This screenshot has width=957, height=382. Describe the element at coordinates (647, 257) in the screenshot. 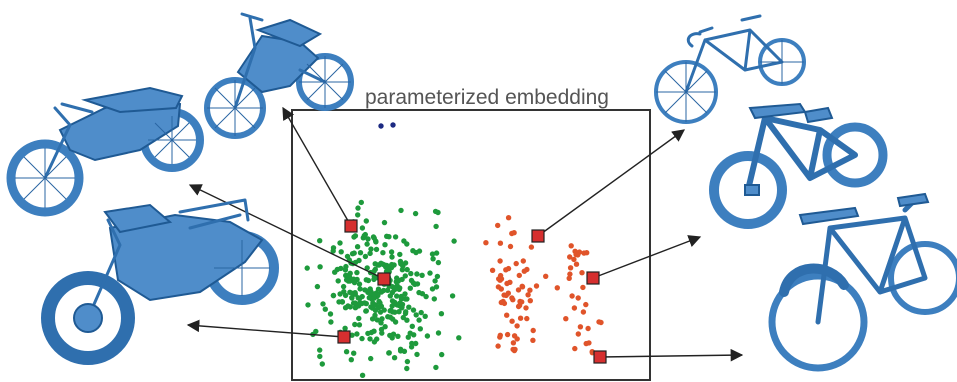

I see `arrow-to-cruiser-bicycle` at that location.